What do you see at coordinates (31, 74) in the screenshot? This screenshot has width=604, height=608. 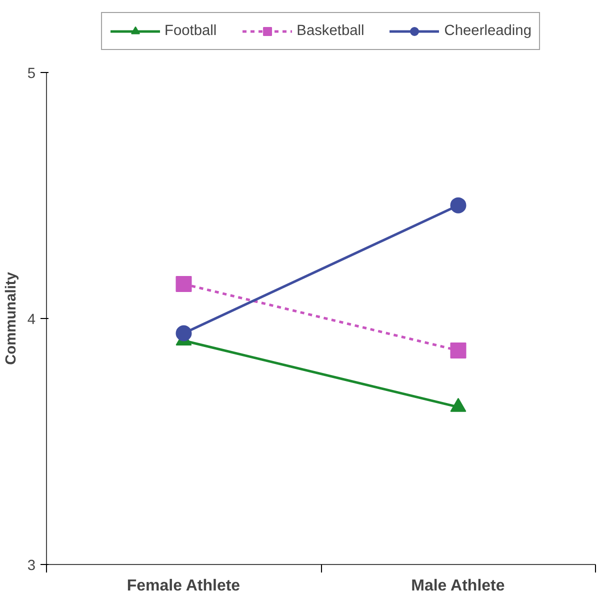 I see `y-tick-label: 5` at bounding box center [31, 74].